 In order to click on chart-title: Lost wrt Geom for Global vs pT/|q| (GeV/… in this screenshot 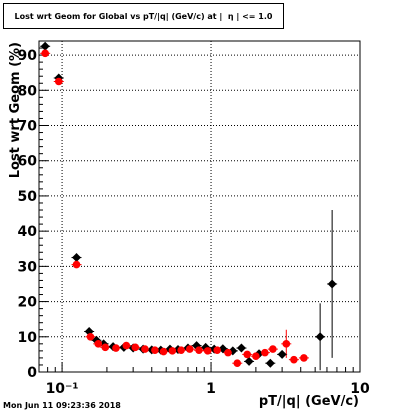, I will do `click(143, 16)`.